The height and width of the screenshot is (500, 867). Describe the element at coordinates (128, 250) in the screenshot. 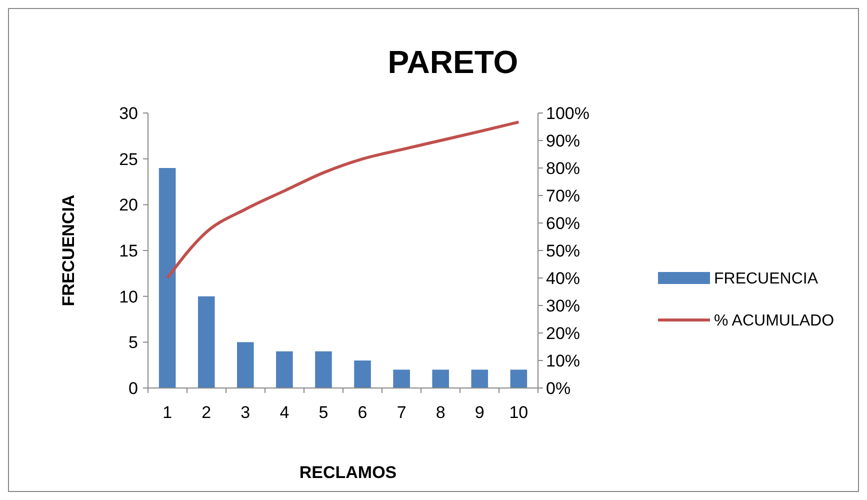

I see `y-tick-label: 15` at that location.